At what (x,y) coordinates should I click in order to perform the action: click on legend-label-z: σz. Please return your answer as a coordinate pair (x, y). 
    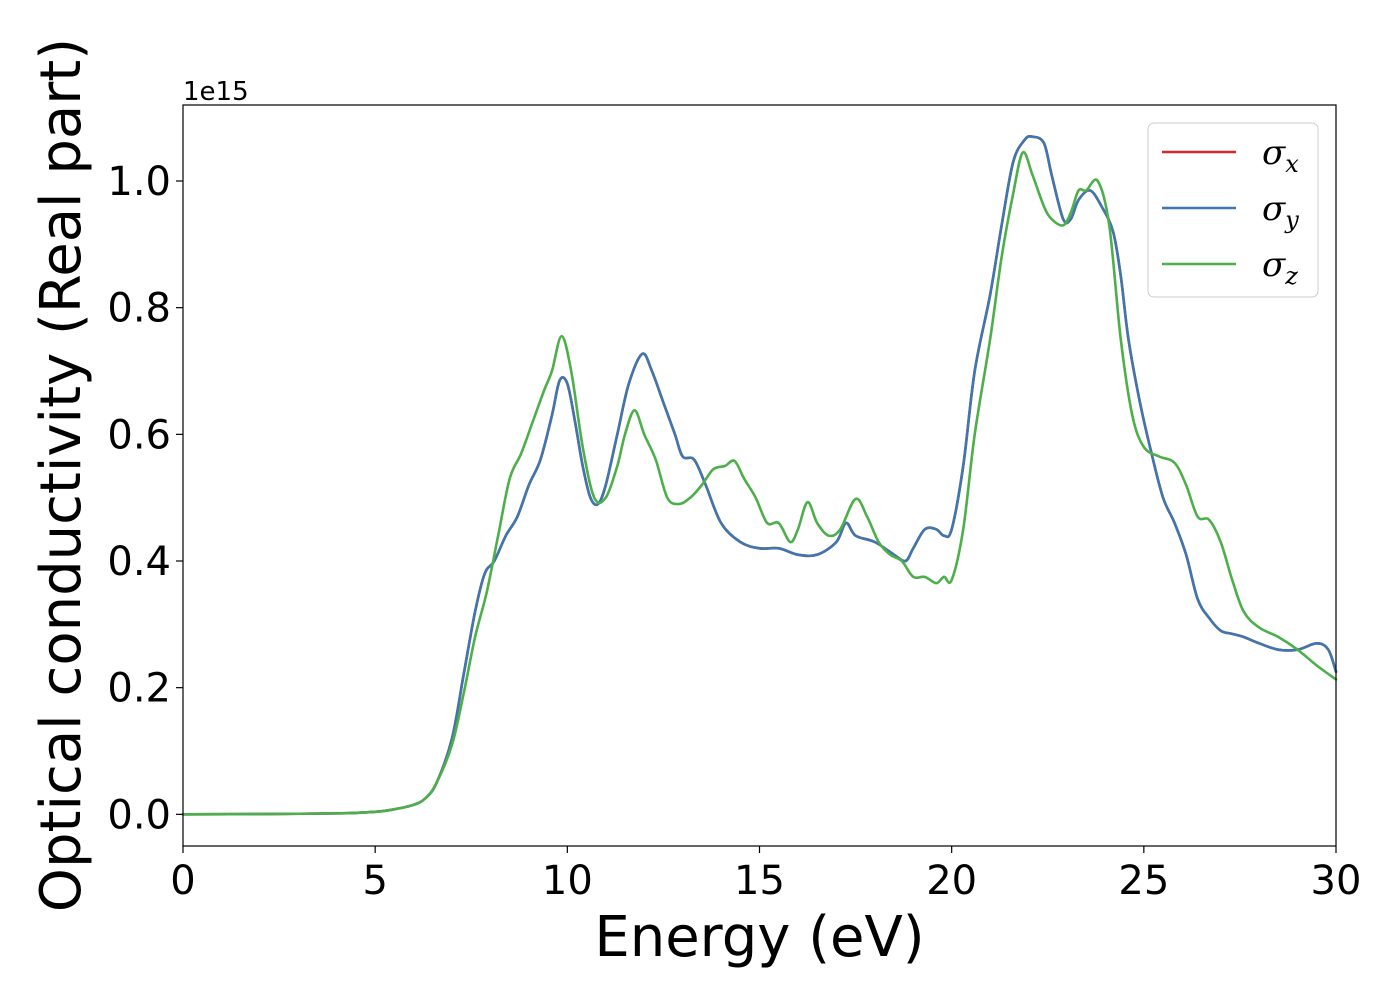
    Looking at the image, I should click on (1280, 267).